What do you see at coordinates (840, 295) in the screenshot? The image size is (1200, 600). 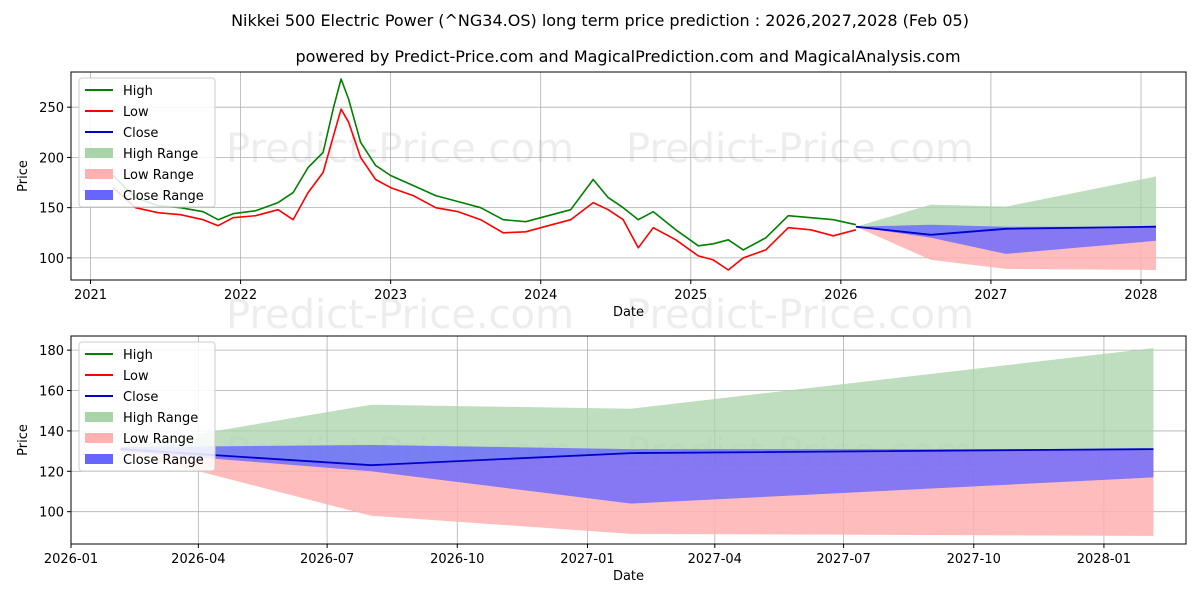 I see `x-tick-label: 2026` at bounding box center [840, 295].